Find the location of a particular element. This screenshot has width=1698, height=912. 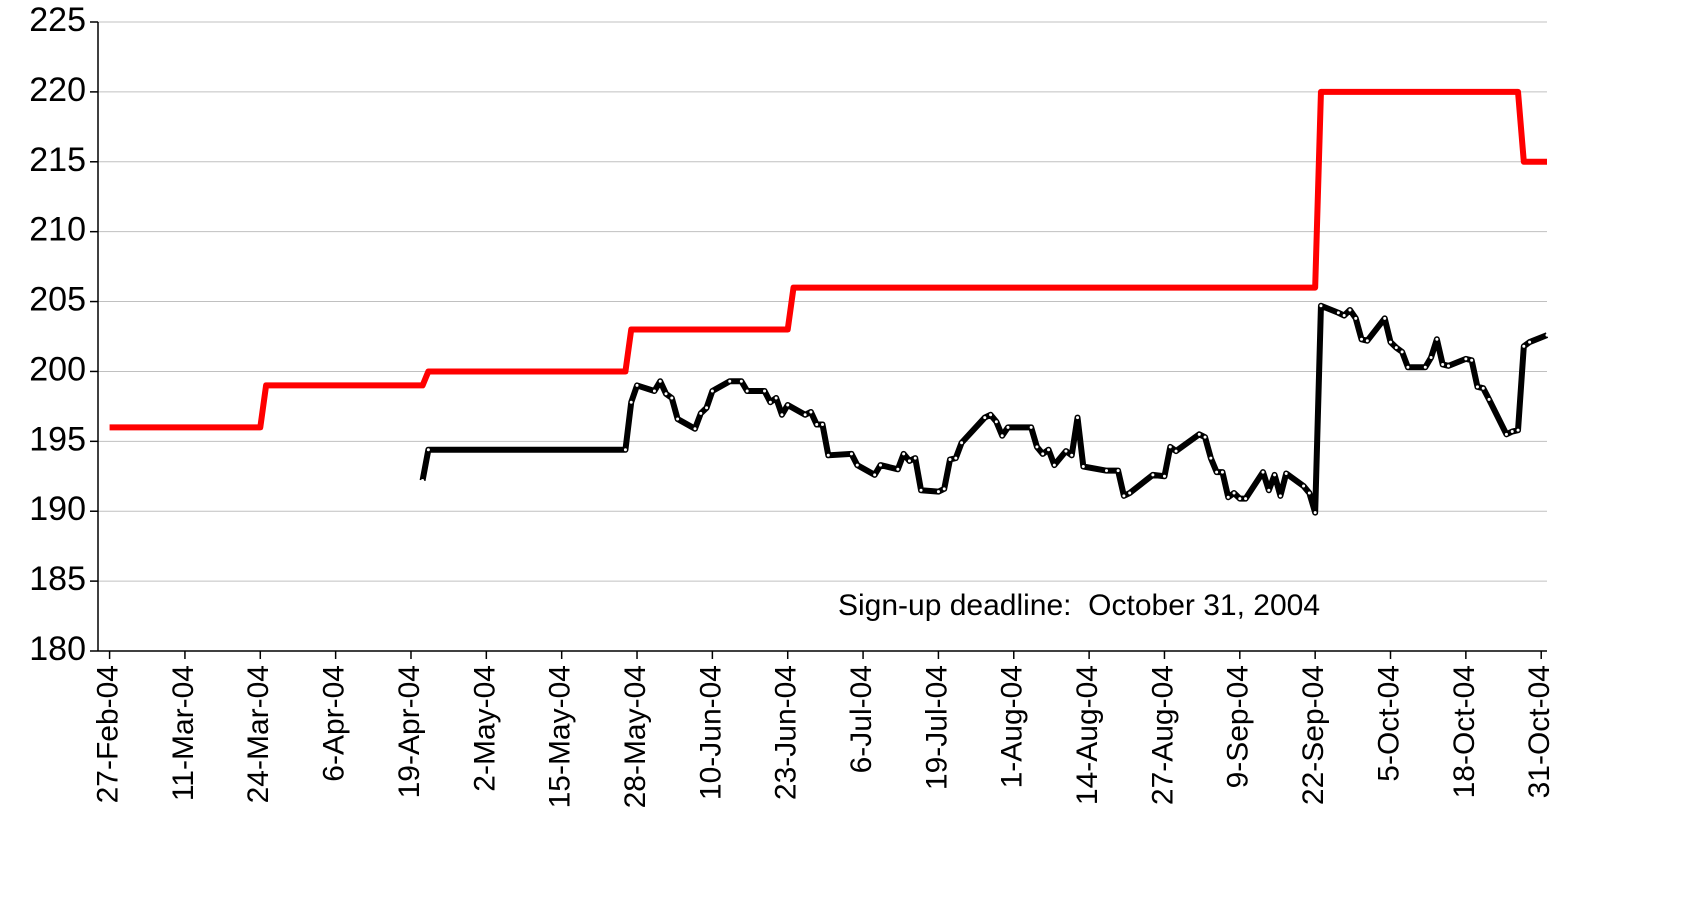

x-tick-label: 10-Jun-04 is located at coordinates (710, 732).